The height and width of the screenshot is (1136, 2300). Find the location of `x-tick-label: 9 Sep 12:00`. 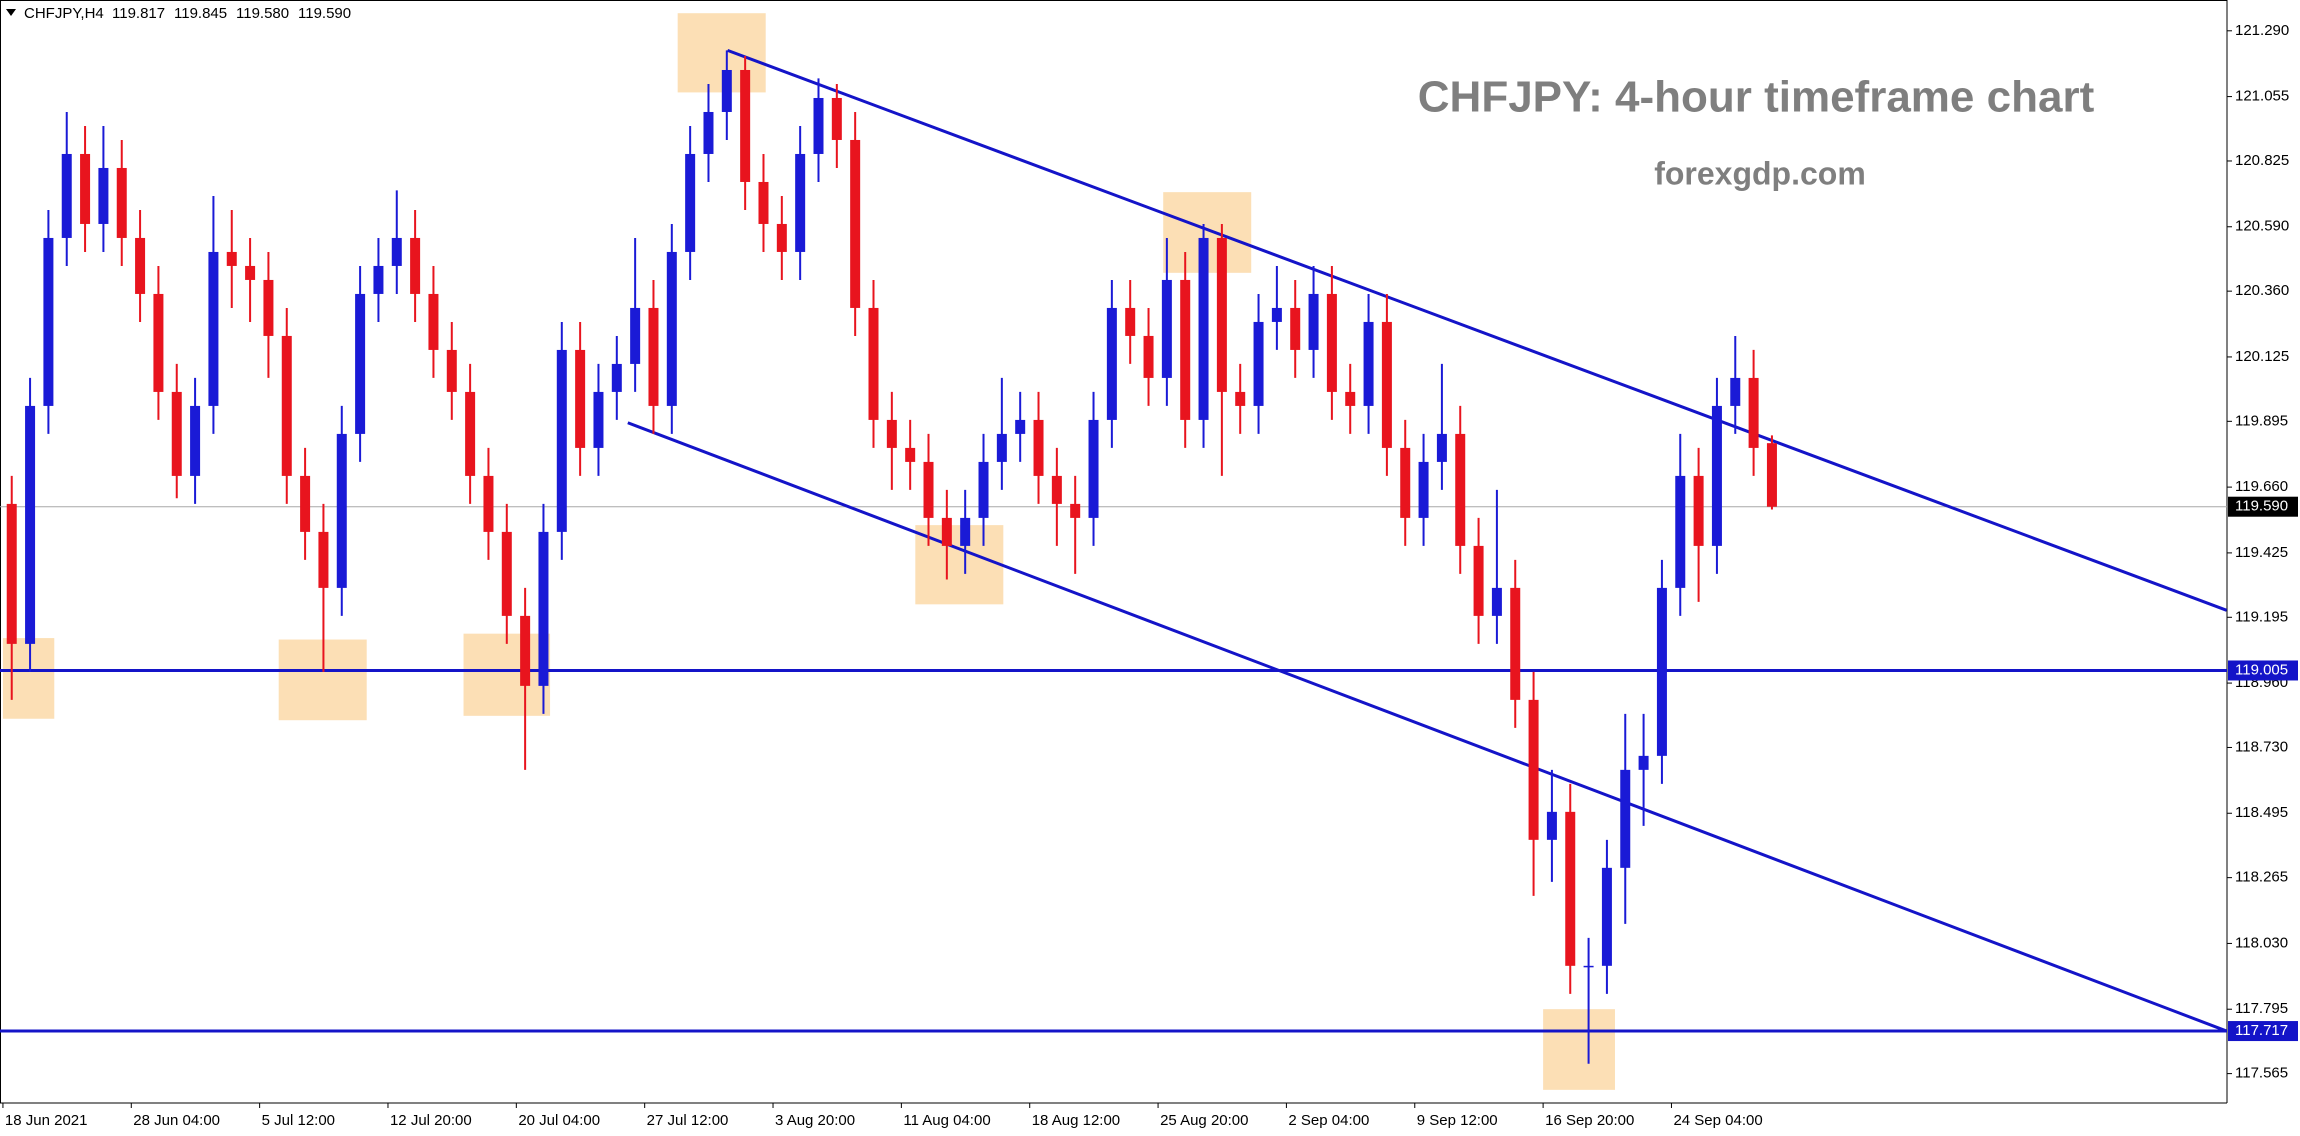

x-tick-label: 9 Sep 12:00 is located at coordinates (1457, 1120).